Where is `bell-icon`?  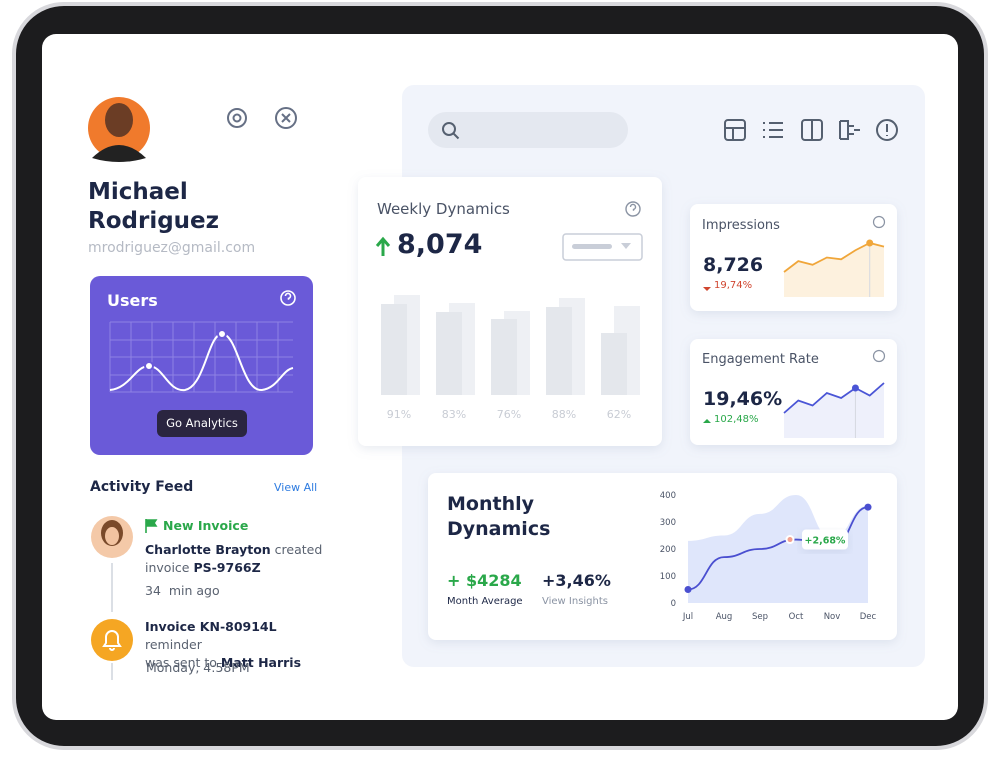 bell-icon is located at coordinates (112, 640).